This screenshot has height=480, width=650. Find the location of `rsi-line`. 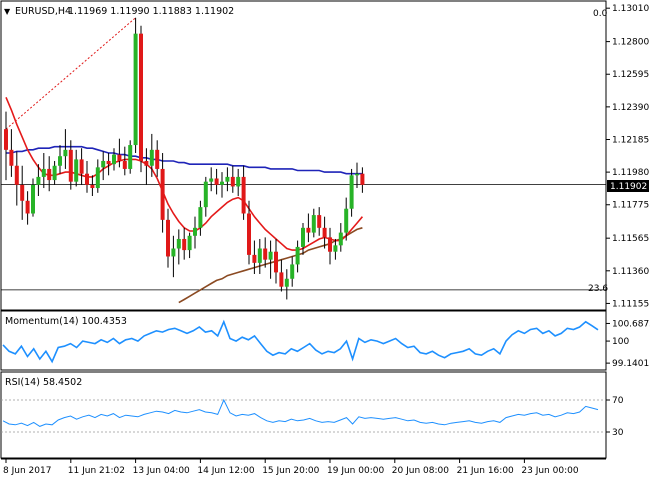

rsi-line is located at coordinates (300, 412).